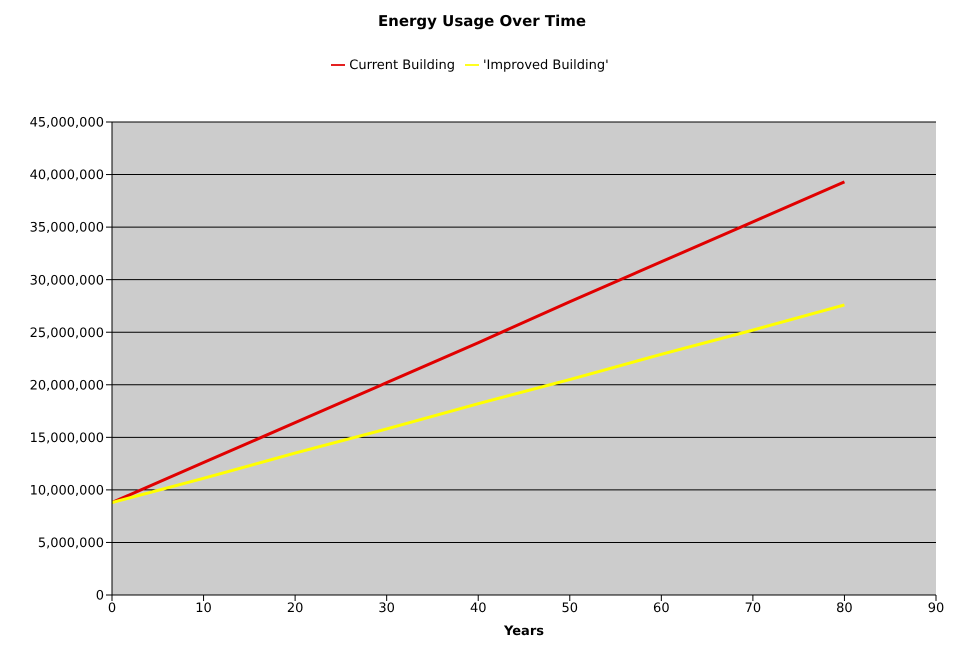  I want to click on y-tick-label: 35,000,000, so click(67, 228).